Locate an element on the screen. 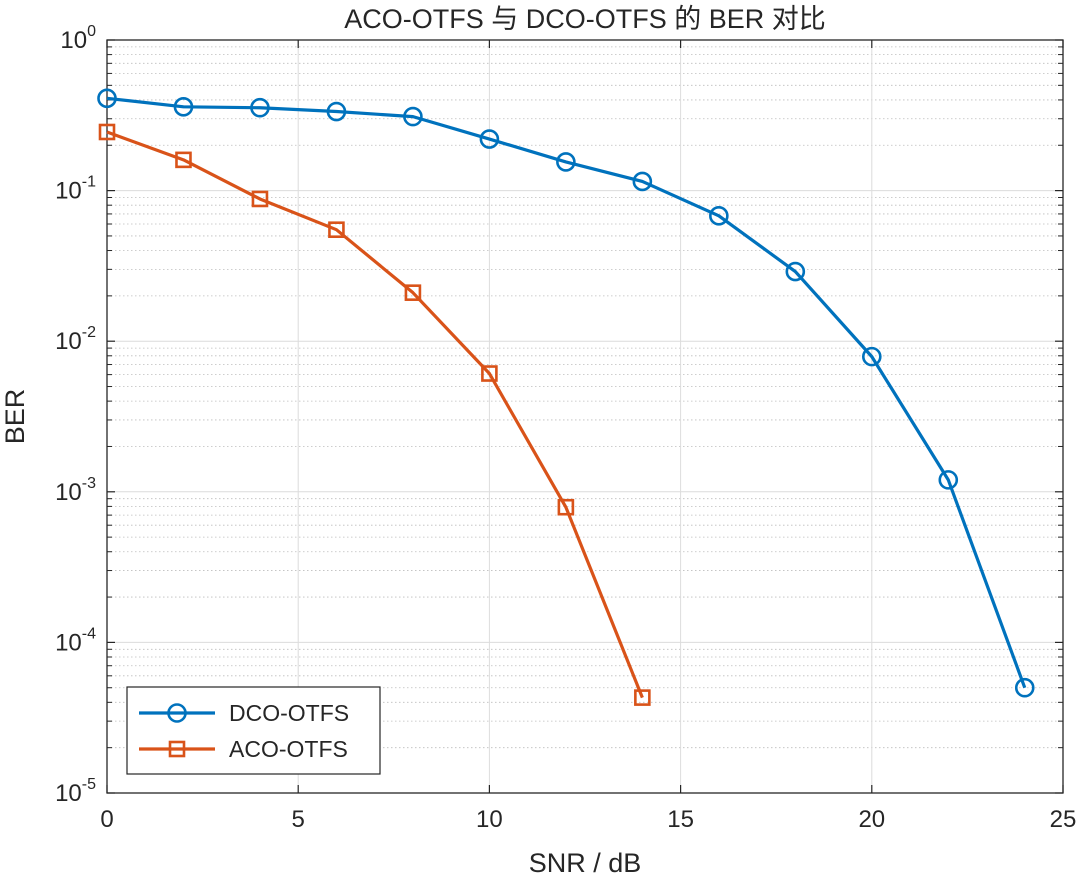 The height and width of the screenshot is (880, 1080). legend: DCO-OTFS ACO-OTFS is located at coordinates (253, 730).